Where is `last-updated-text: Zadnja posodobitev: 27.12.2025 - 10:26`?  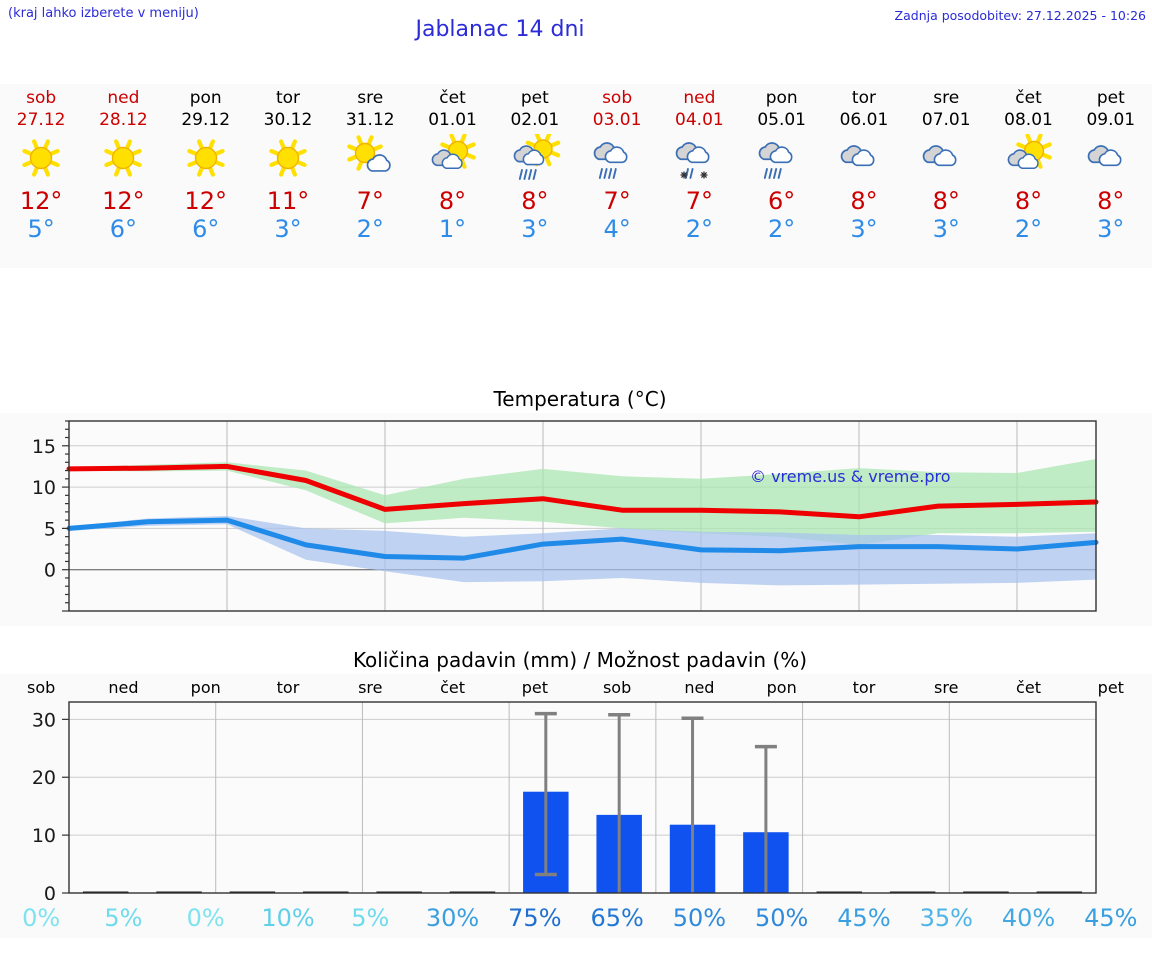
last-updated-text: Zadnja posodobitev: 27.12.2025 - 10:26 is located at coordinates (1020, 15).